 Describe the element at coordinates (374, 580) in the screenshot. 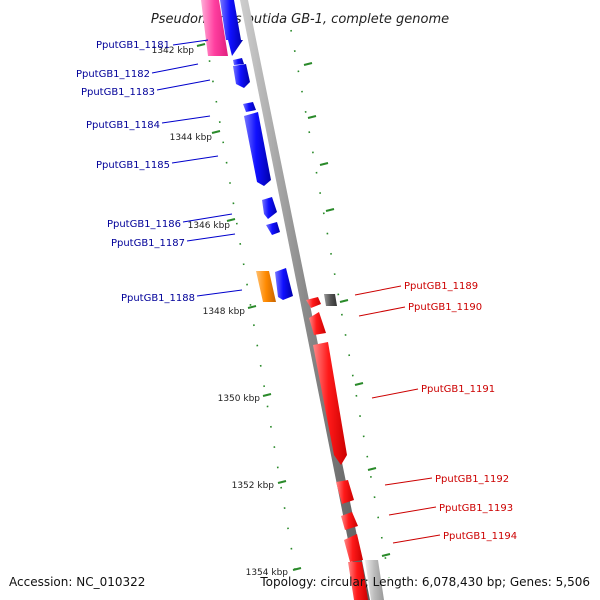

I see `lightgrey-feature-block` at that location.